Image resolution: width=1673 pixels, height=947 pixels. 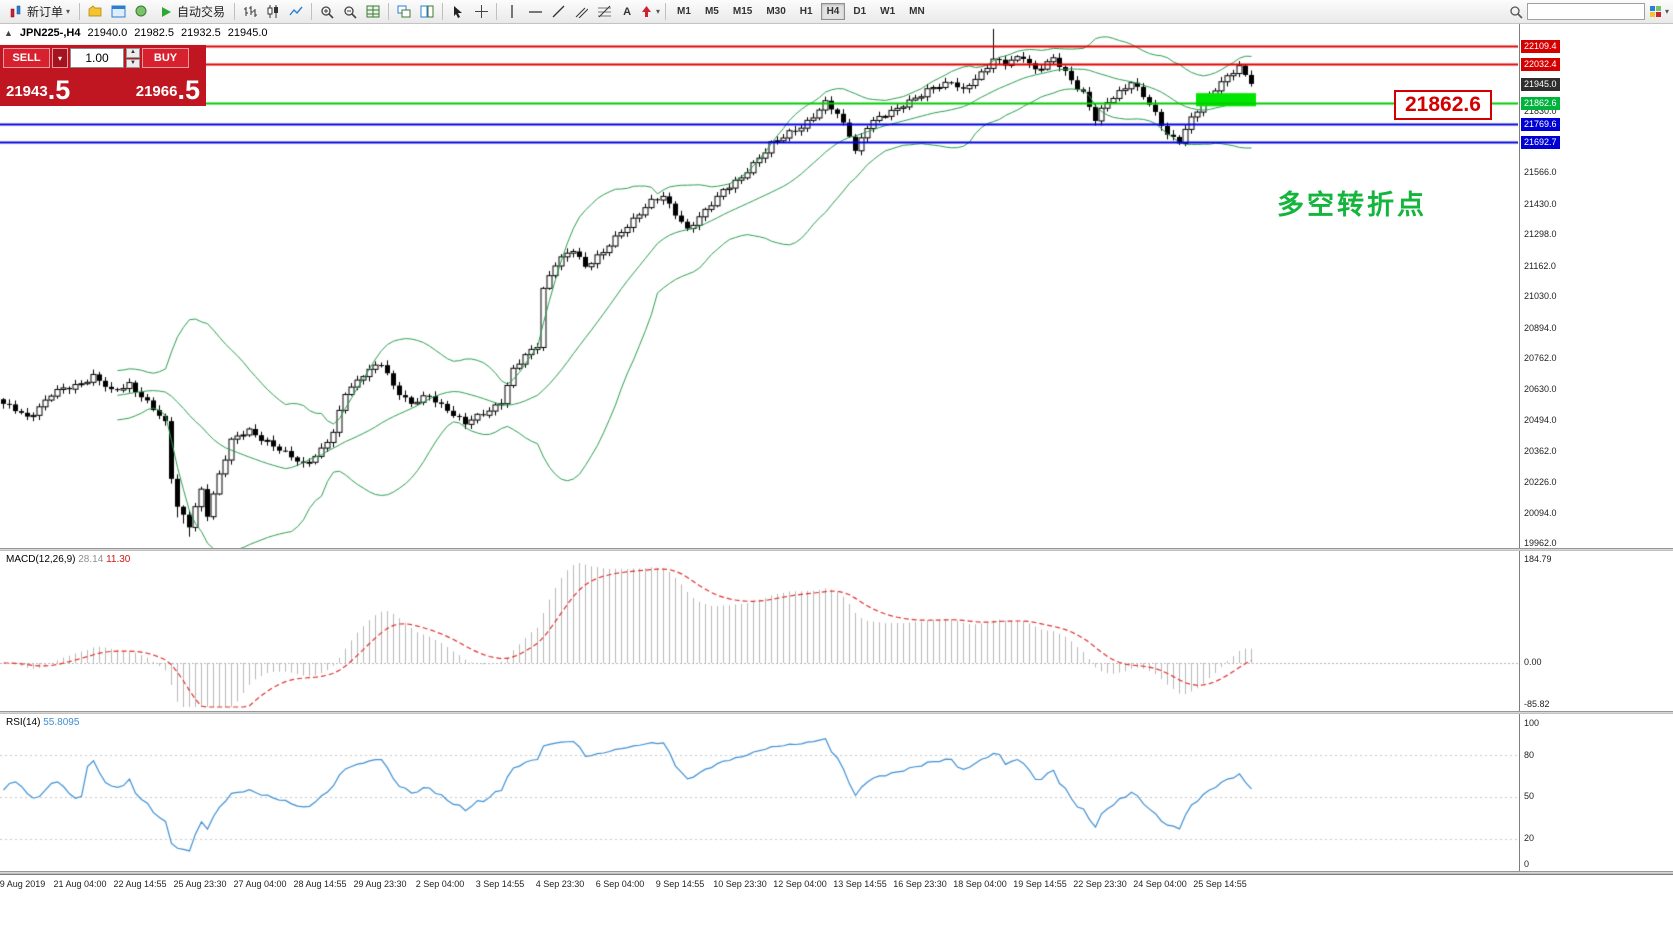 I want to click on timeframe-M5-button: M5, so click(x=711, y=11).